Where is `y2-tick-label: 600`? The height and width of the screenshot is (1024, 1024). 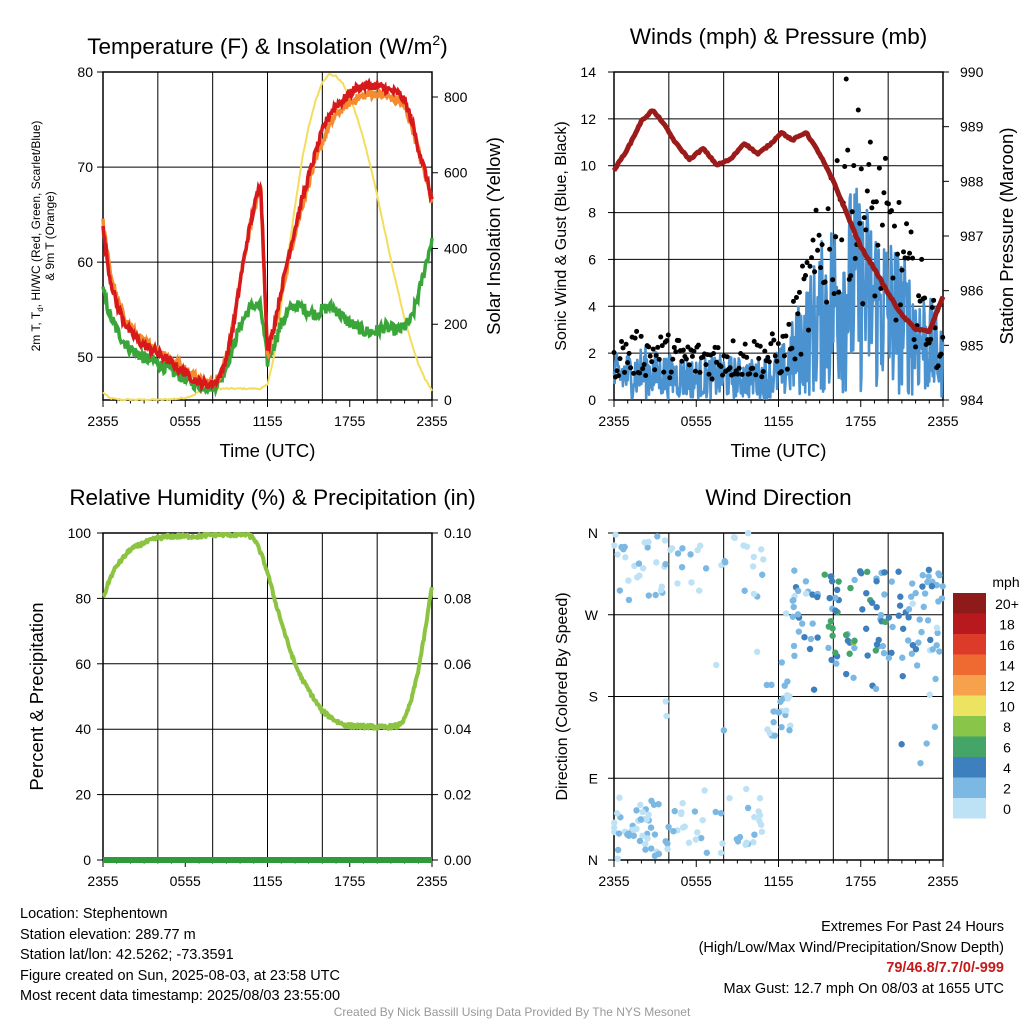
y2-tick-label: 600 is located at coordinates (456, 173).